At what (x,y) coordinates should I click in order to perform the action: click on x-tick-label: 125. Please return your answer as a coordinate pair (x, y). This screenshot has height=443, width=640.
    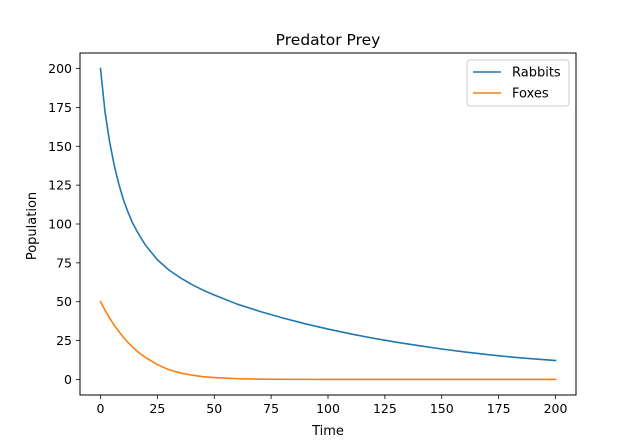
    Looking at the image, I should click on (385, 408).